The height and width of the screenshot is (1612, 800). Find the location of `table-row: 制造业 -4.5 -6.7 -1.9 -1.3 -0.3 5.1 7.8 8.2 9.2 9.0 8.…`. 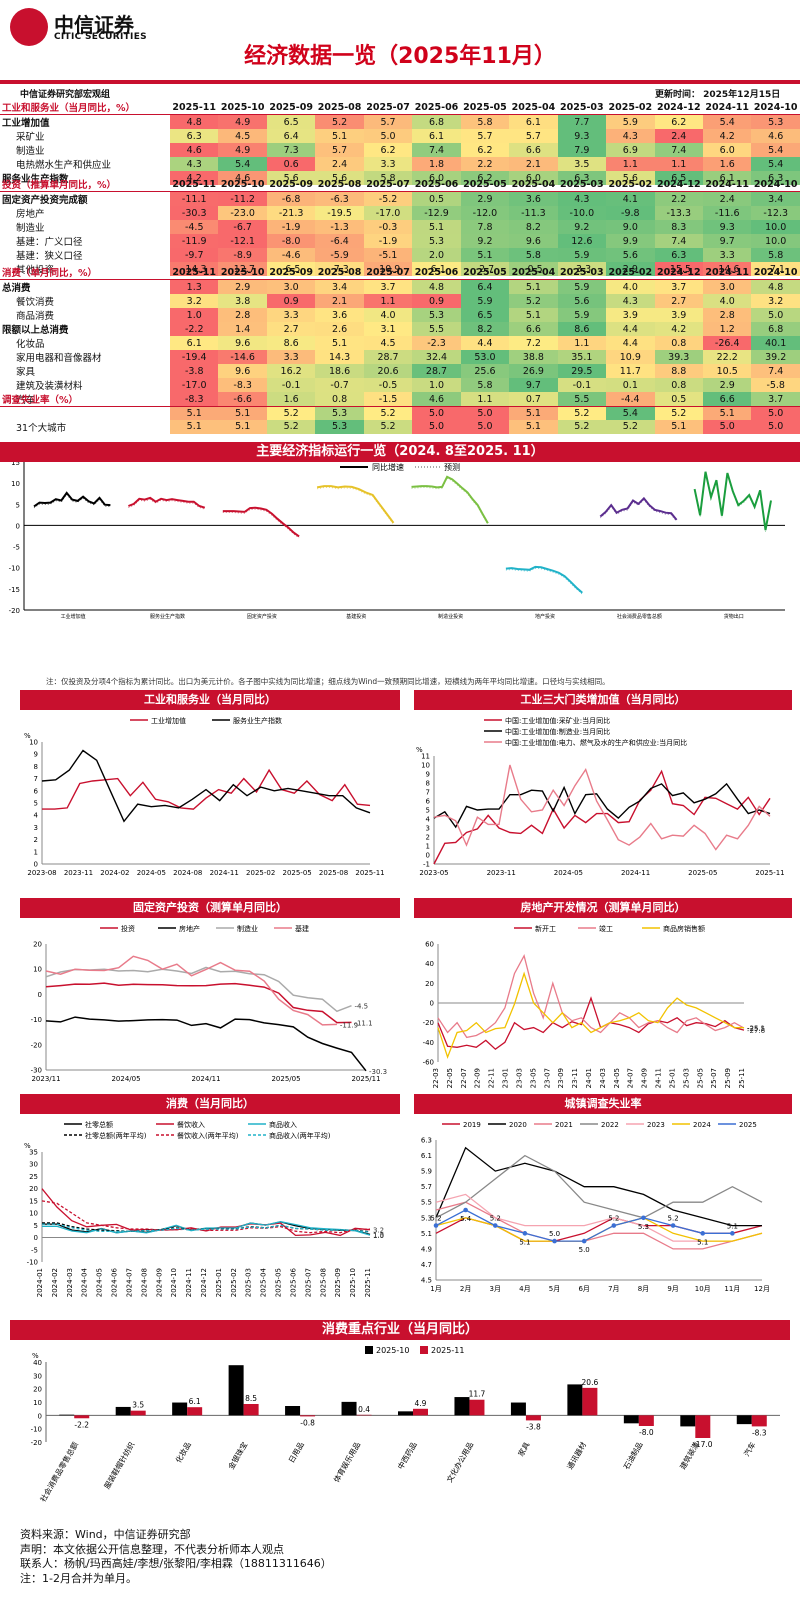

table-row: 制造业 -4.5 -6.7 -1.9 -1.3 -0.3 5.1 7.8 8.2 9.2 9.0 8.… is located at coordinates (400, 227).